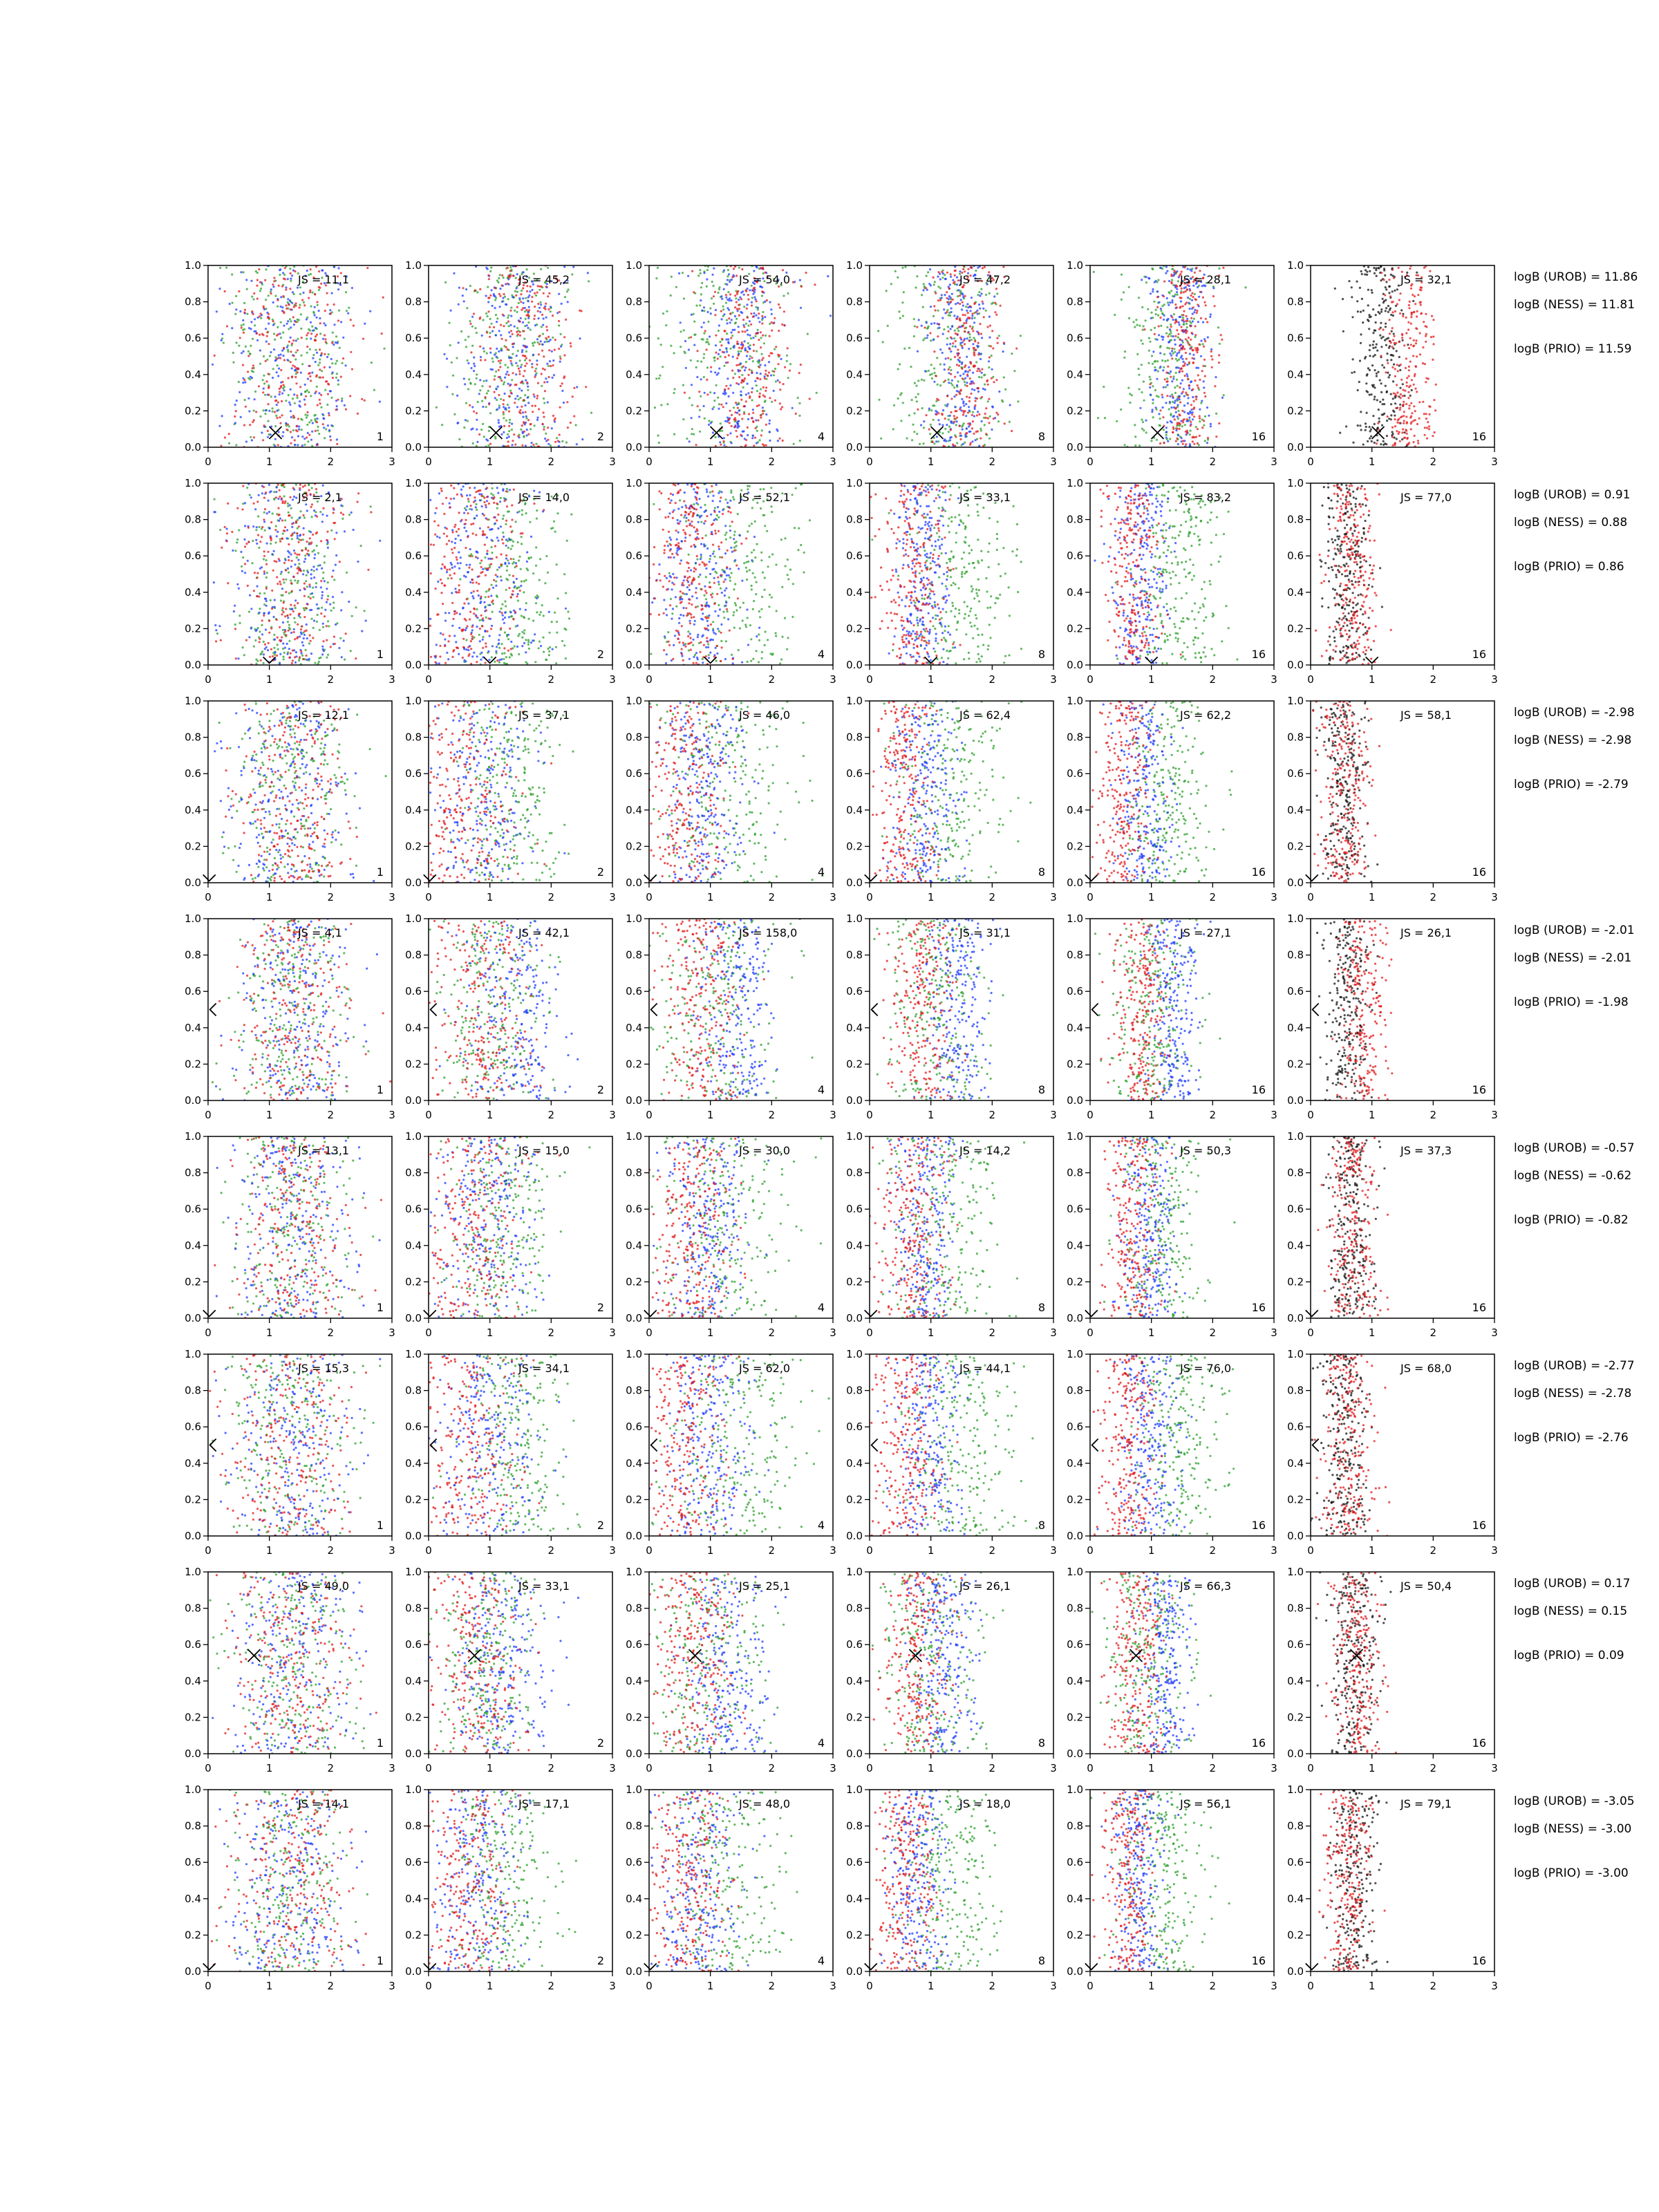  I want to click on axes-frame, so click(962, 357).